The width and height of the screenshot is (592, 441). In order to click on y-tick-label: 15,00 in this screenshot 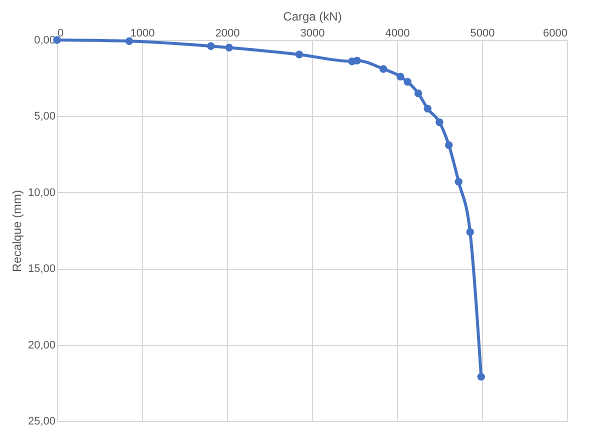, I will do `click(42, 269)`.